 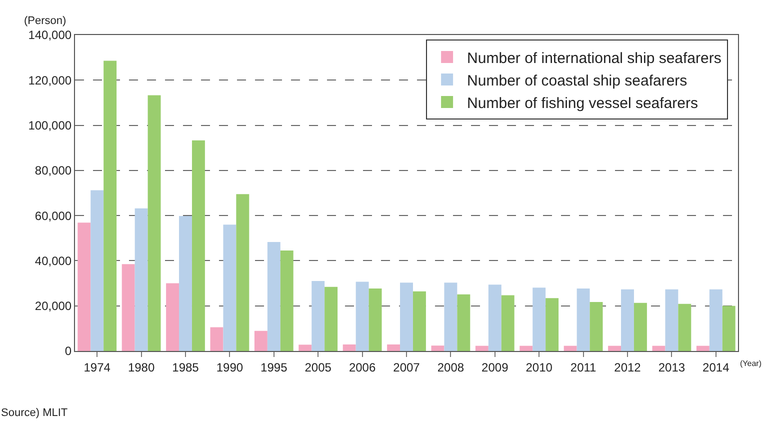 What do you see at coordinates (362, 367) in the screenshot?
I see `x-tick-label: 2006` at bounding box center [362, 367].